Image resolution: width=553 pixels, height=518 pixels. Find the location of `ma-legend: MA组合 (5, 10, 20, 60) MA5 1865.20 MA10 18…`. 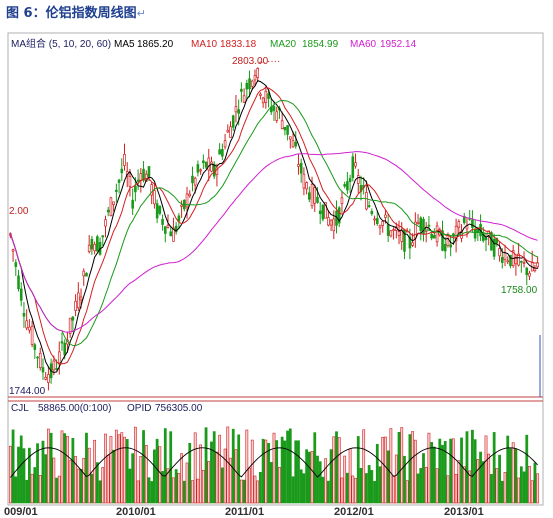

ma-legend: MA组合 (5, 10, 20, 60) MA5 1865.20 MA10 18… is located at coordinates (214, 43).